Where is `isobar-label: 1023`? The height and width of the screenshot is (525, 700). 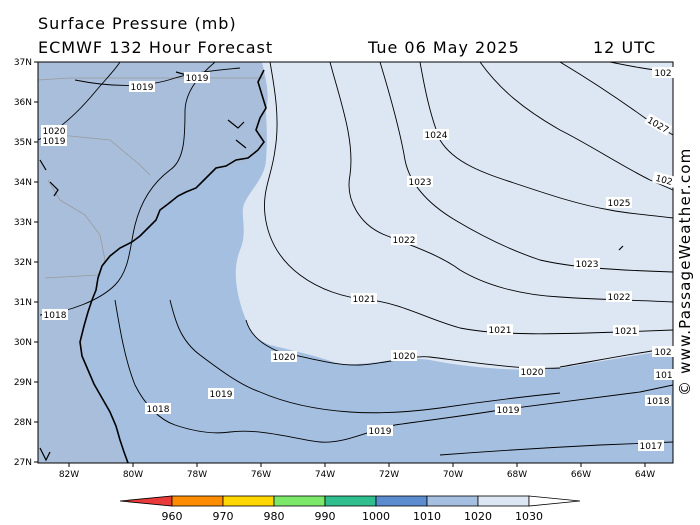
isobar-label: 1023 is located at coordinates (420, 182).